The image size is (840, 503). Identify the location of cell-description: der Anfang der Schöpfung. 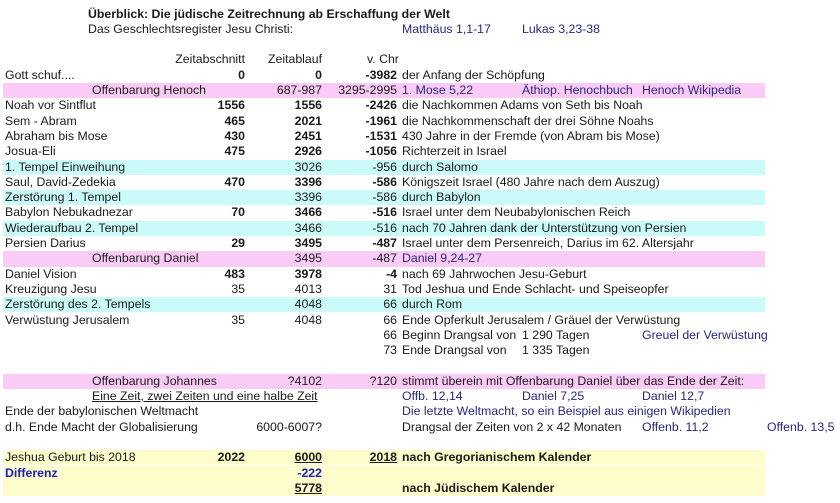
(473, 74).